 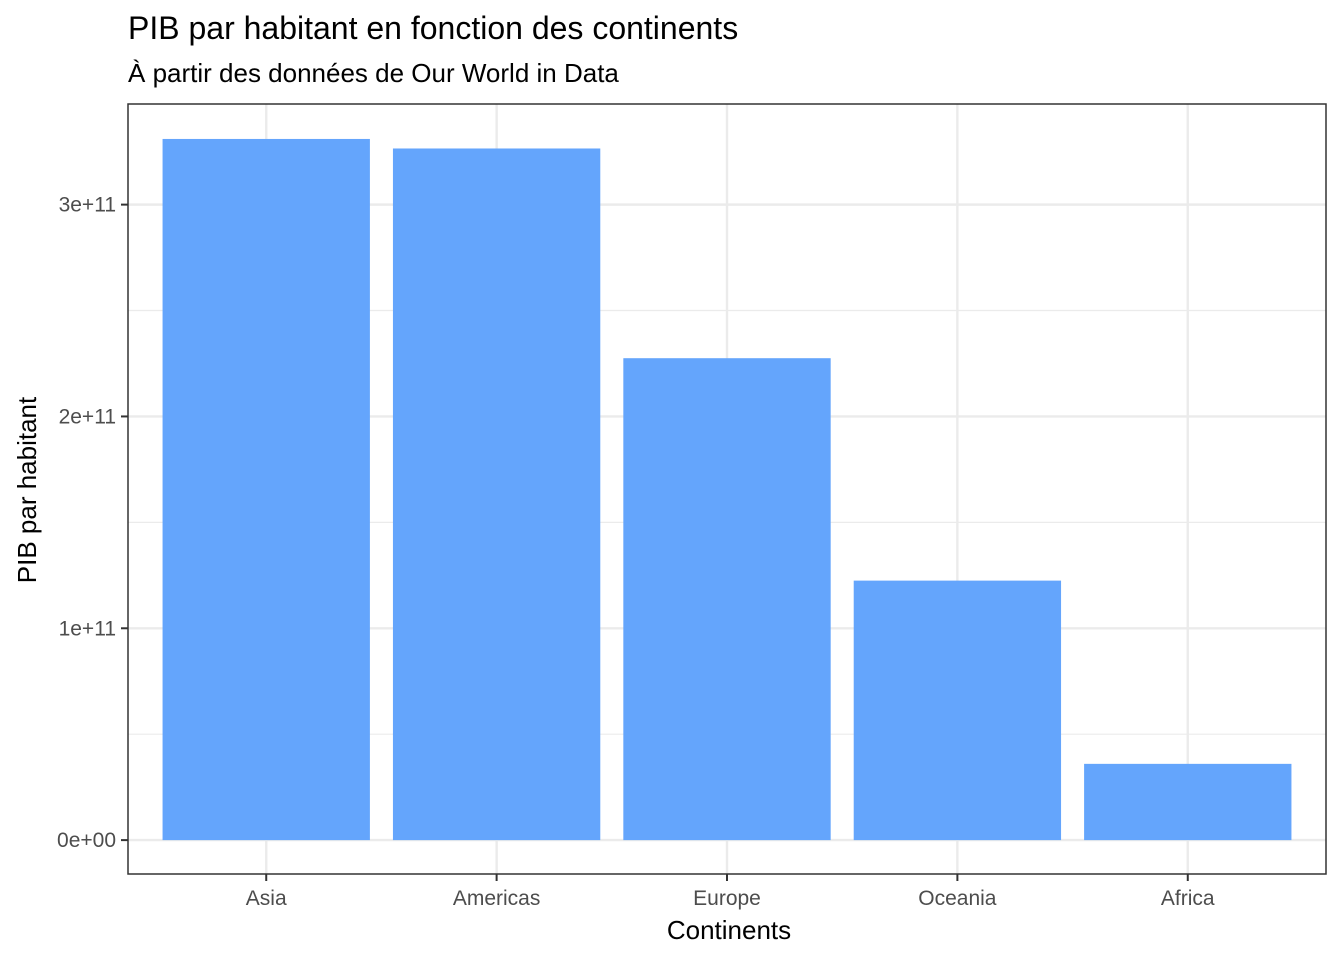 I want to click on bar-asia, so click(x=266, y=489).